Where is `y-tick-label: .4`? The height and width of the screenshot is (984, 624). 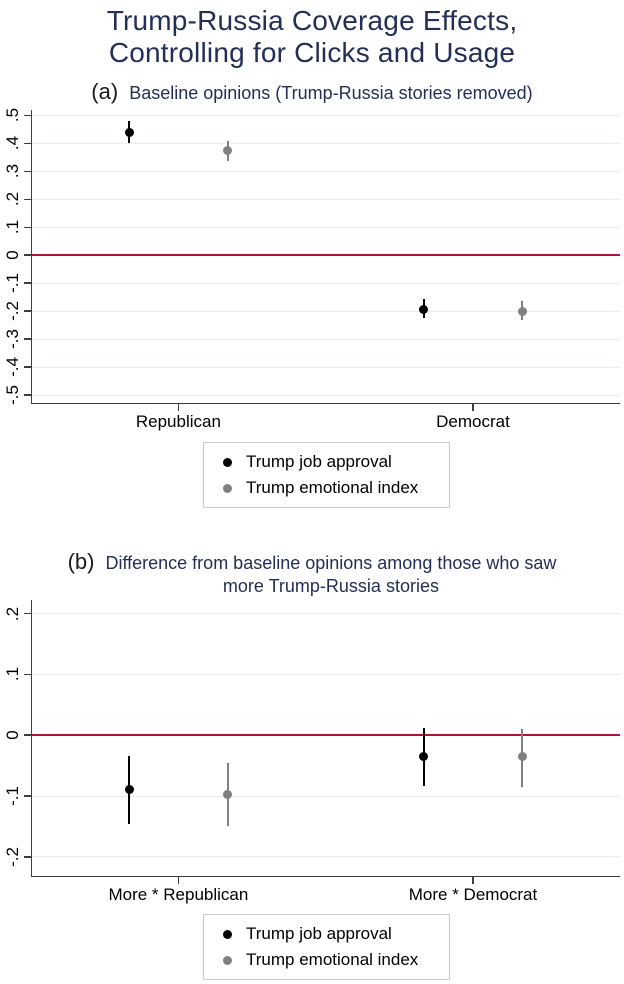
y-tick-label: .4 is located at coordinates (12, 143).